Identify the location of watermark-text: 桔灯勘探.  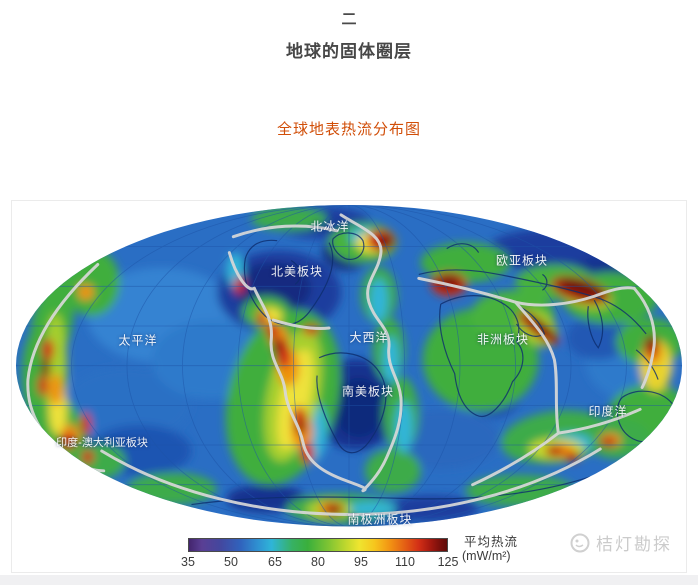
(634, 544).